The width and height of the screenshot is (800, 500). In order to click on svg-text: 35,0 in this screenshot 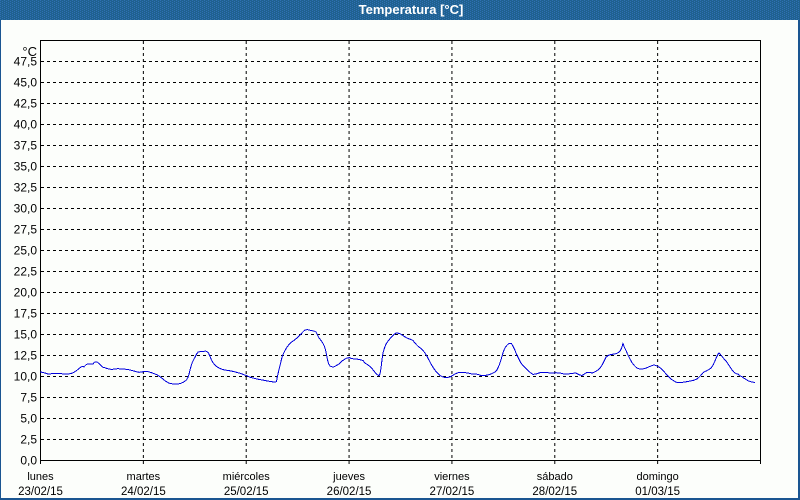, I will do `click(26, 167)`.